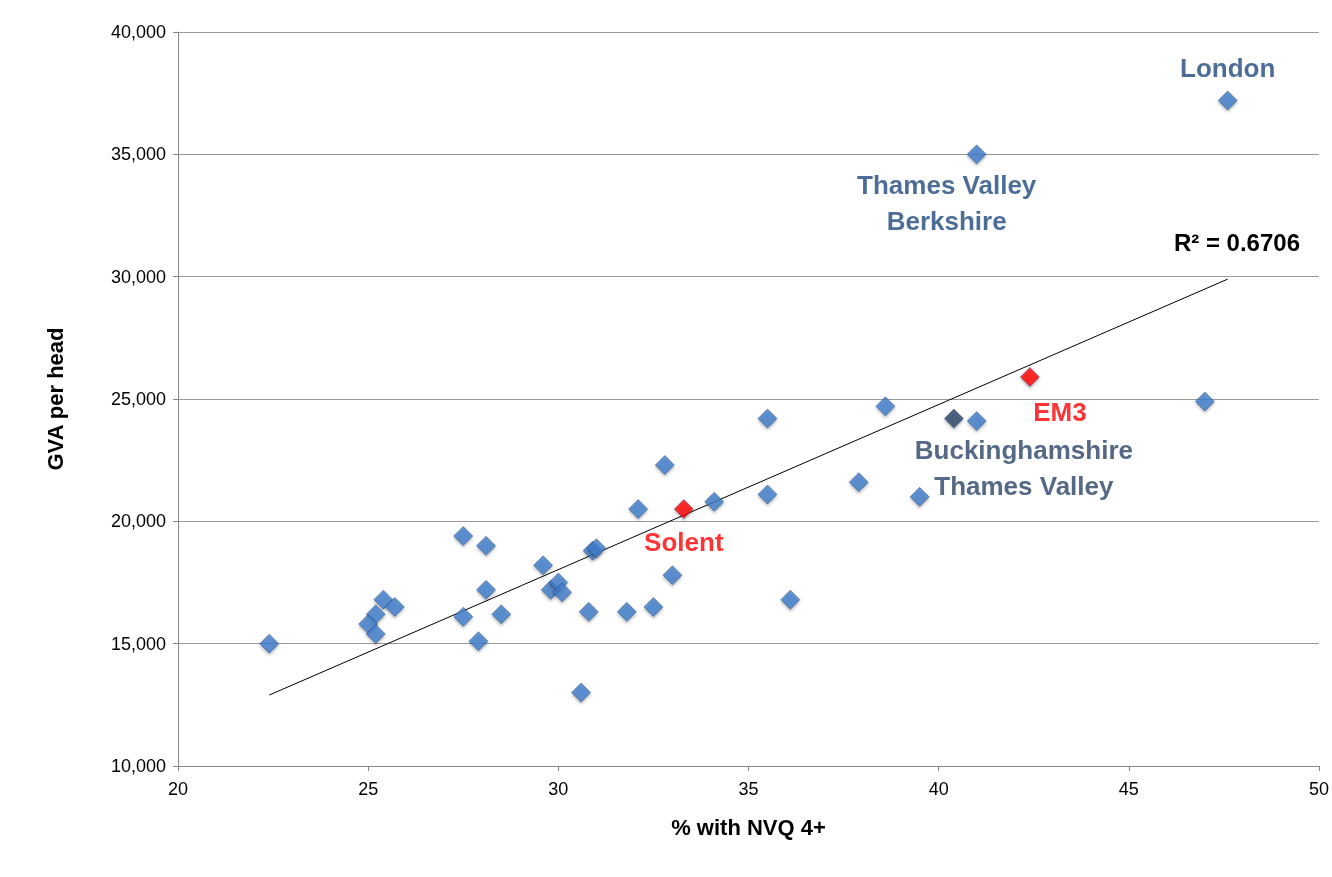 The height and width of the screenshot is (877, 1332). Describe the element at coordinates (368, 789) in the screenshot. I see `x-tick-label: 25` at that location.